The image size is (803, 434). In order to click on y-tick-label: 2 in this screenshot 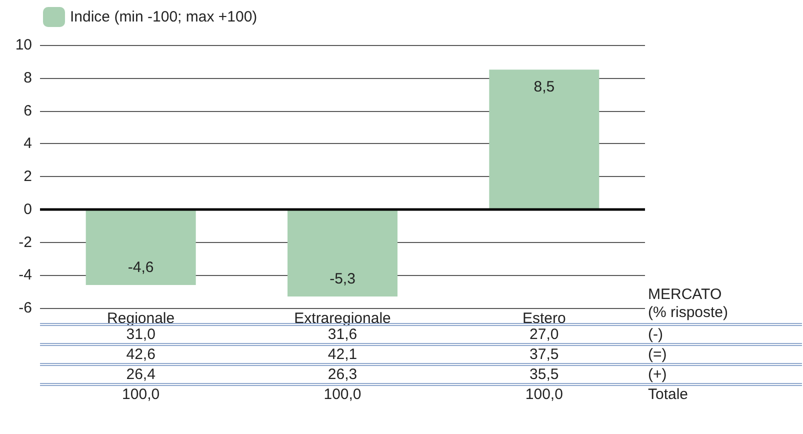, I will do `click(28, 176)`.